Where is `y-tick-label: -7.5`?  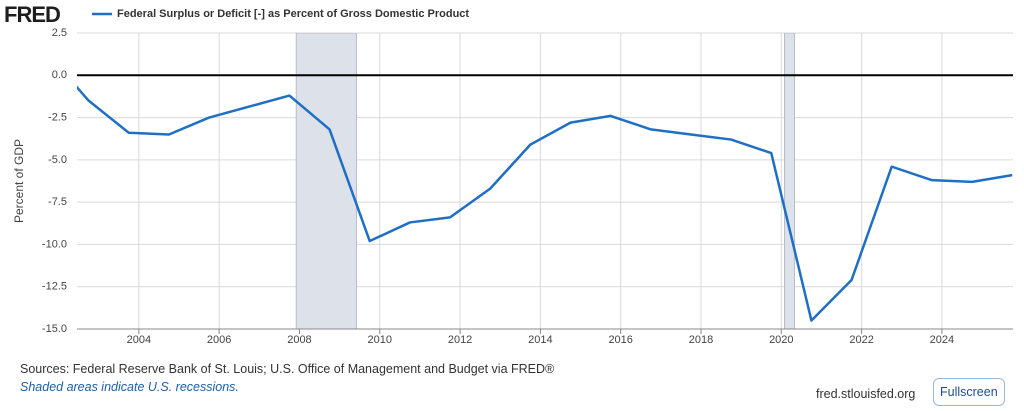
y-tick-label: -7.5 is located at coordinates (57, 202).